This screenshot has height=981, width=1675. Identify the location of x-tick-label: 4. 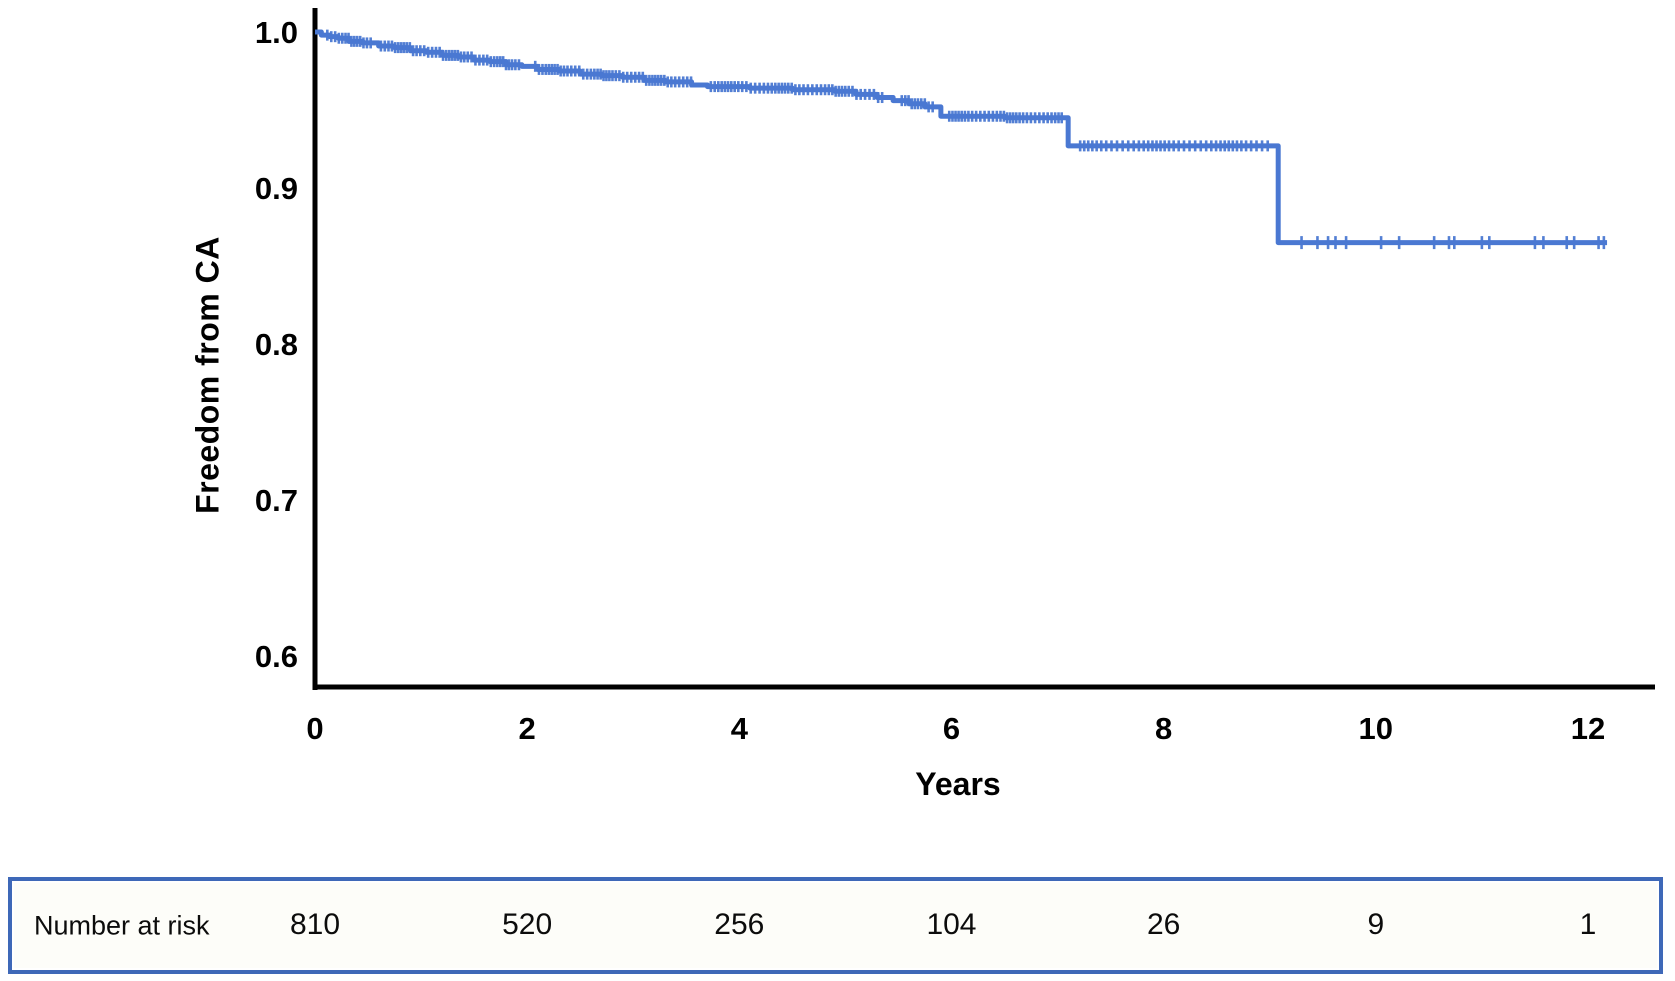
(740, 728).